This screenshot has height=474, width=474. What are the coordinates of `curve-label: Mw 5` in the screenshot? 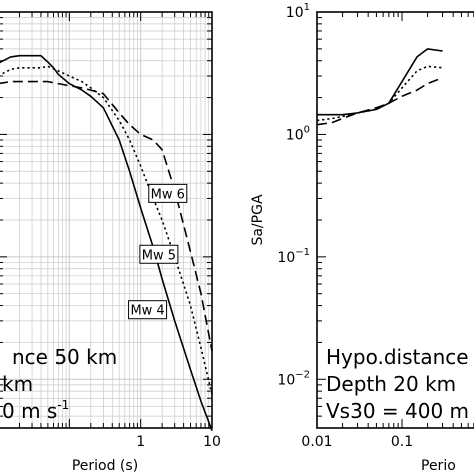 It's located at (159, 255).